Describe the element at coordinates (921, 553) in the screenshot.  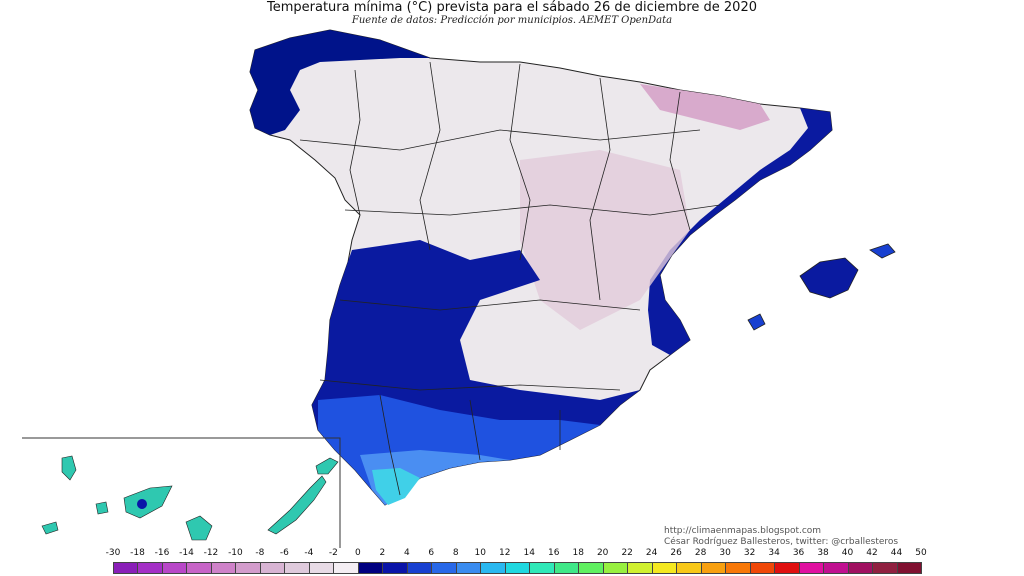
I see `legend-label: 50` at that location.